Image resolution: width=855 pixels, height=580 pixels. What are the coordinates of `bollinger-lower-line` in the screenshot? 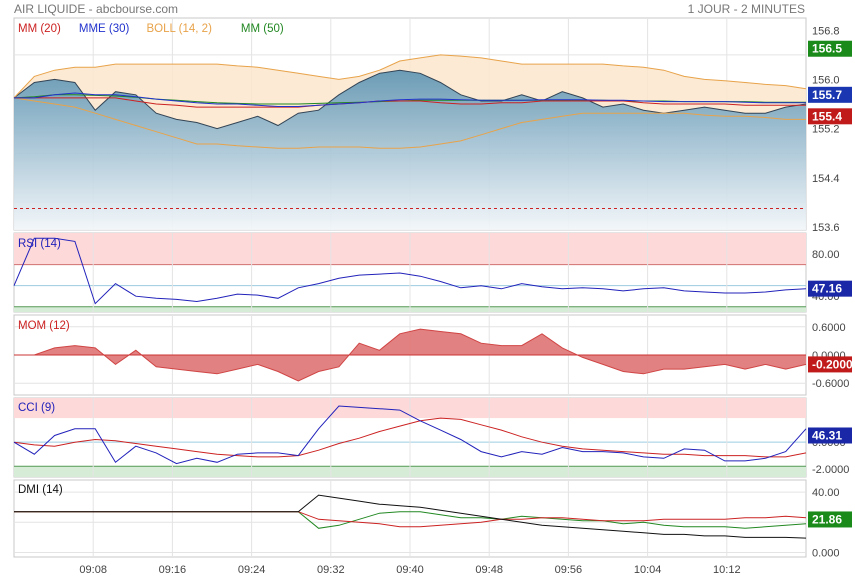 It's located at (409, 123).